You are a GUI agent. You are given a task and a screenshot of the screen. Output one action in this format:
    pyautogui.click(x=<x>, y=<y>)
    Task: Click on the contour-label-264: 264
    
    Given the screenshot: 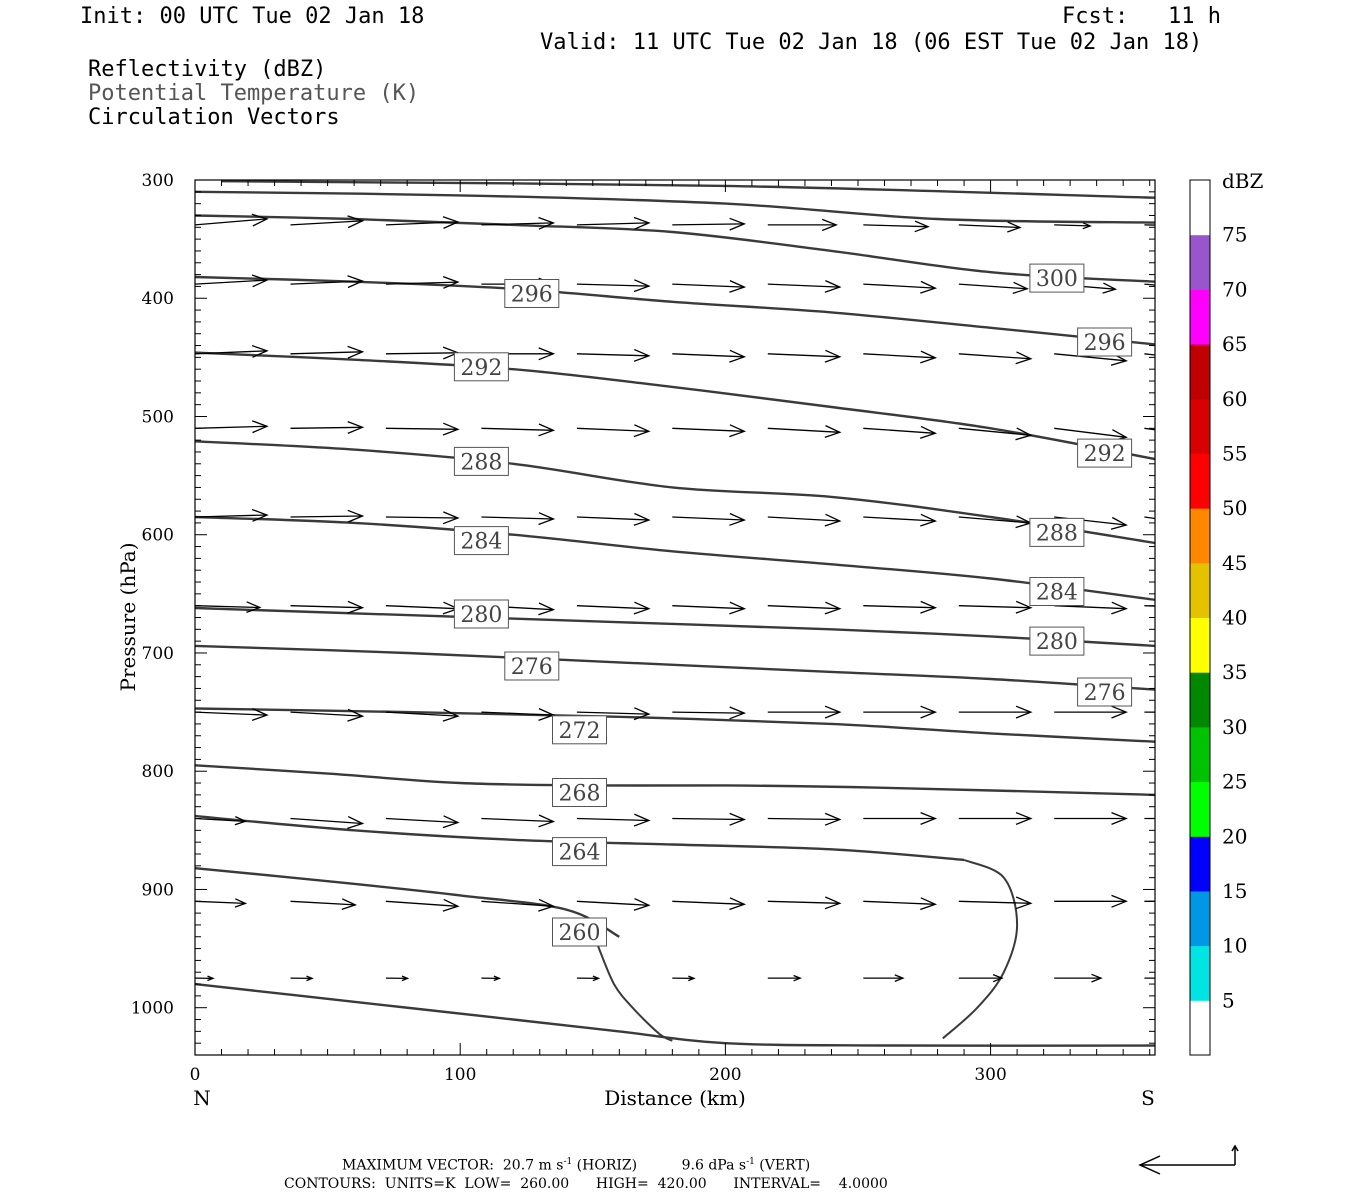 What is the action you would take?
    pyautogui.click(x=579, y=852)
    